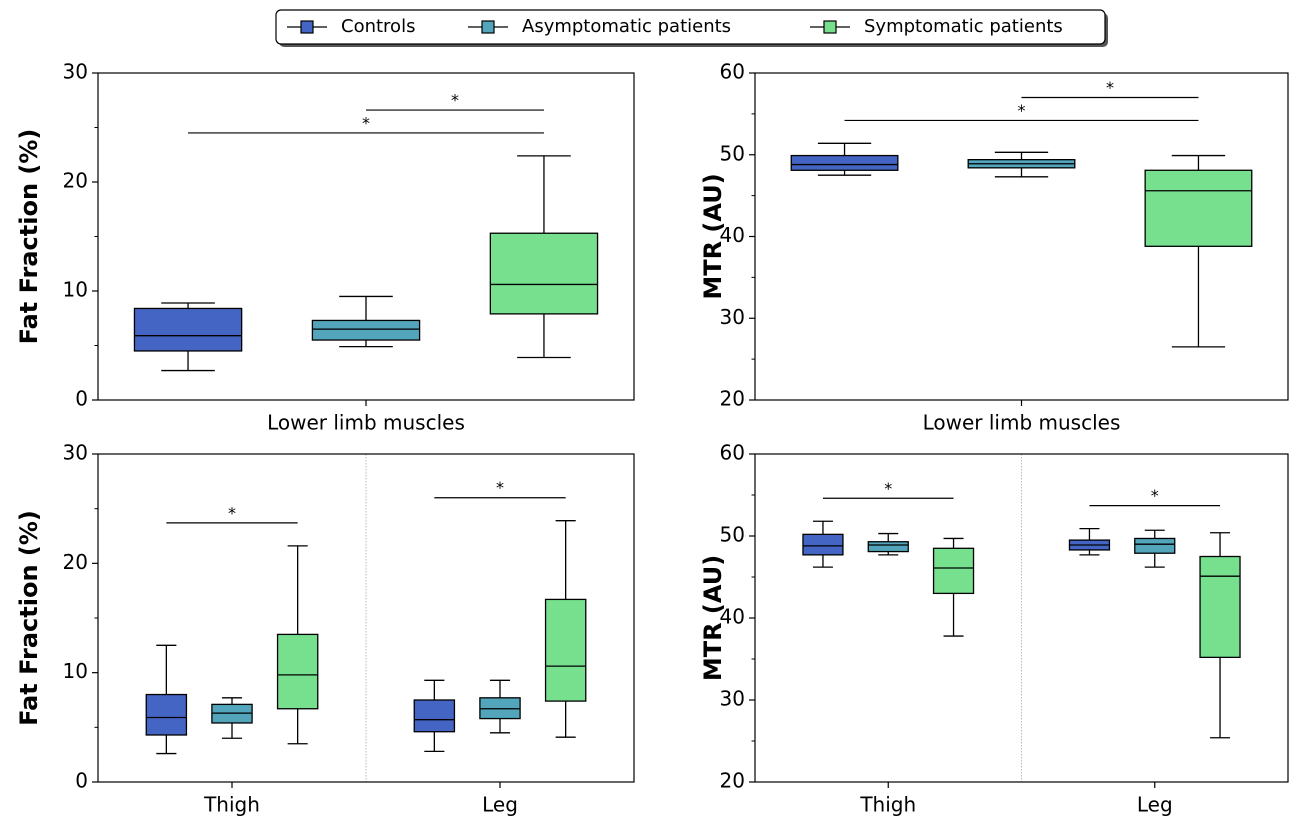 Image resolution: width=1290 pixels, height=825 pixels. I want to click on legend-label: Controls, so click(378, 26).